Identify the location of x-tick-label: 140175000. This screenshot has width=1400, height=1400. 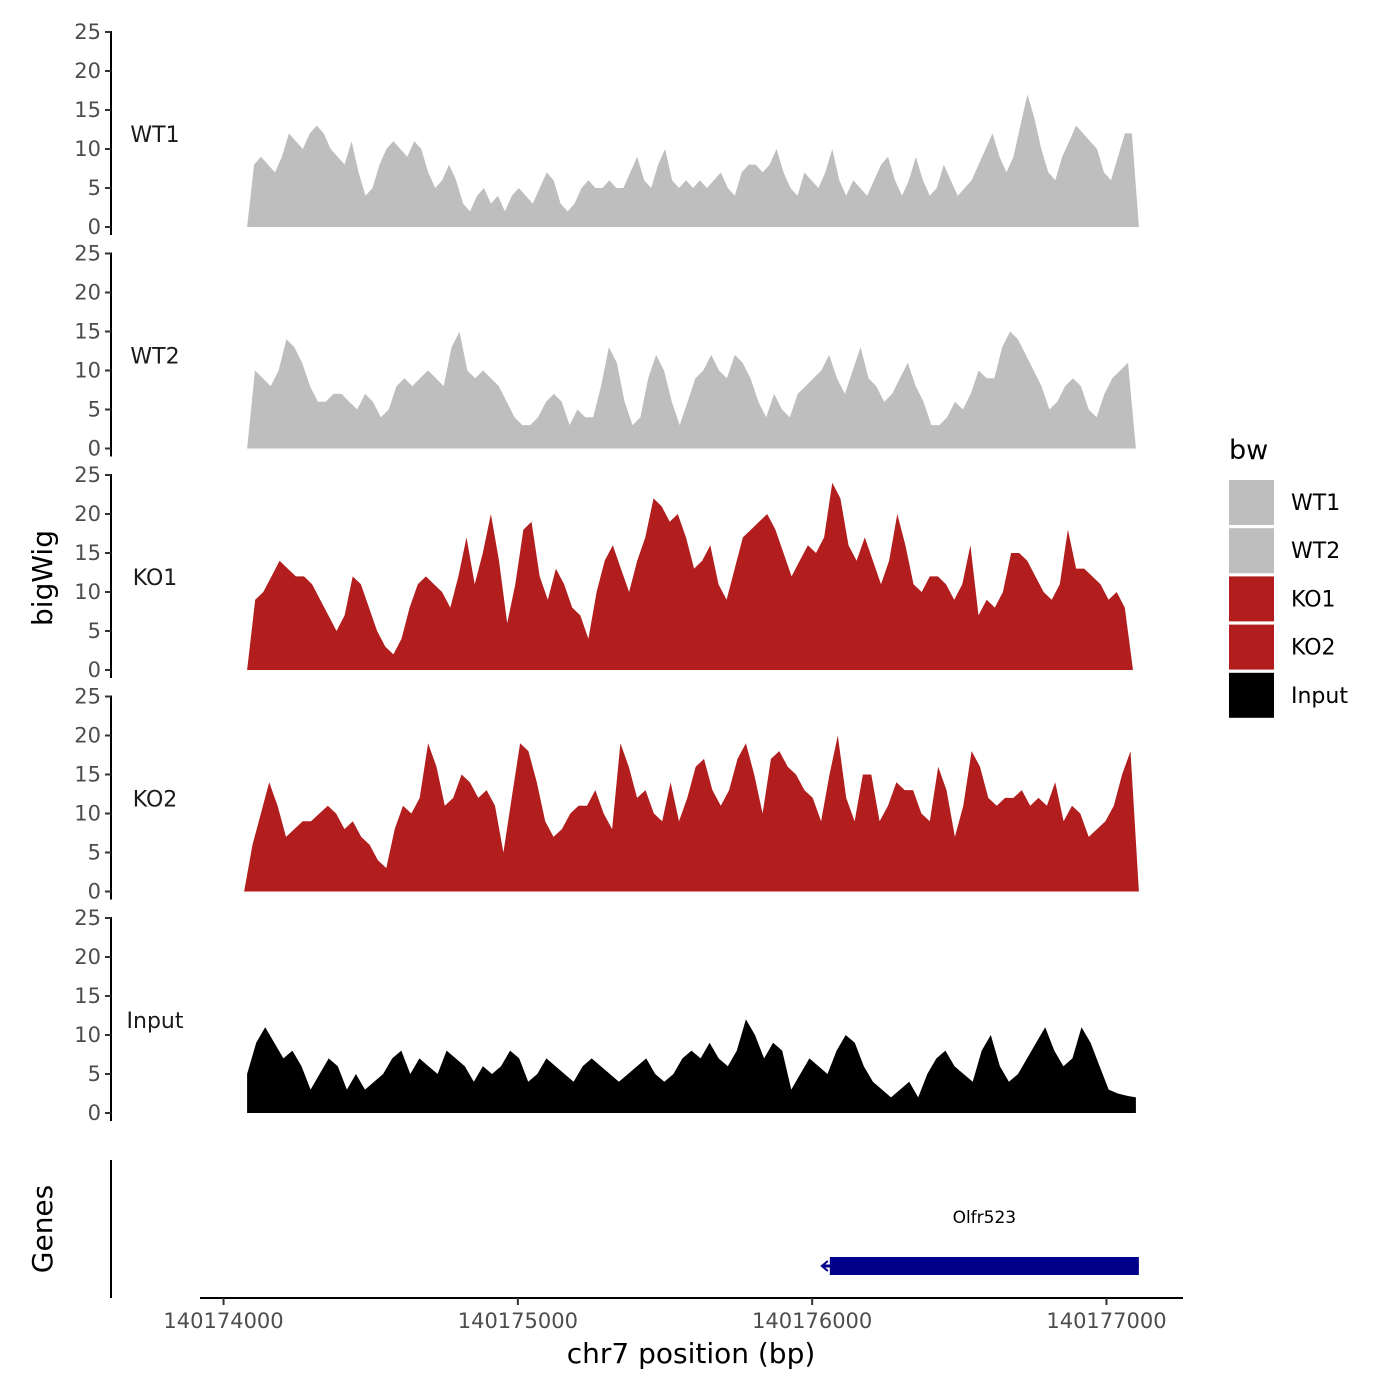
(518, 1321).